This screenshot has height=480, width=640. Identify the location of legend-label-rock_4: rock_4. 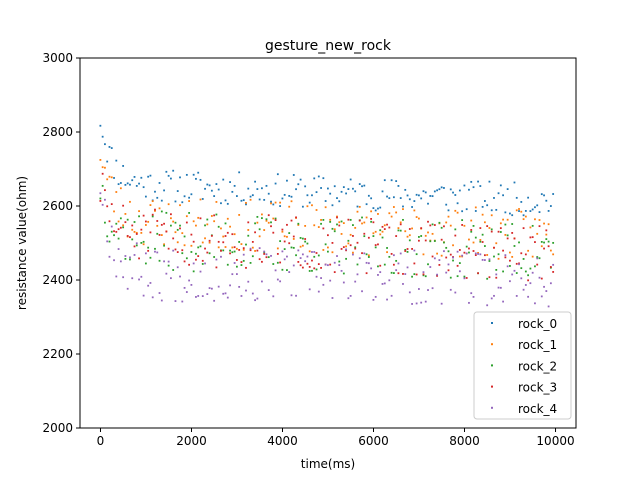
(537, 409).